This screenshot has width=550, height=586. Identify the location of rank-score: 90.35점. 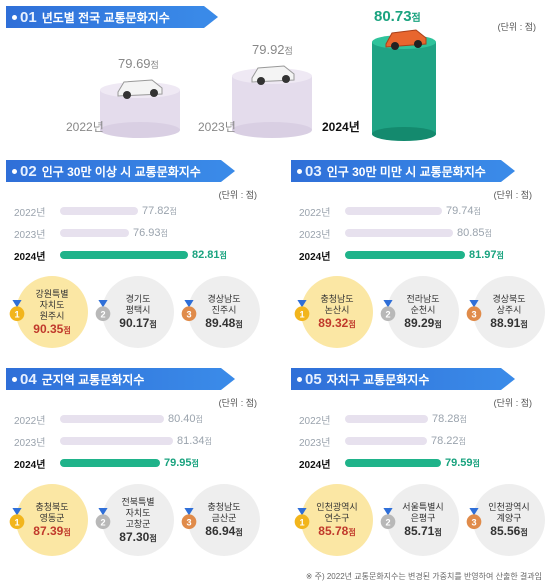
(52, 328).